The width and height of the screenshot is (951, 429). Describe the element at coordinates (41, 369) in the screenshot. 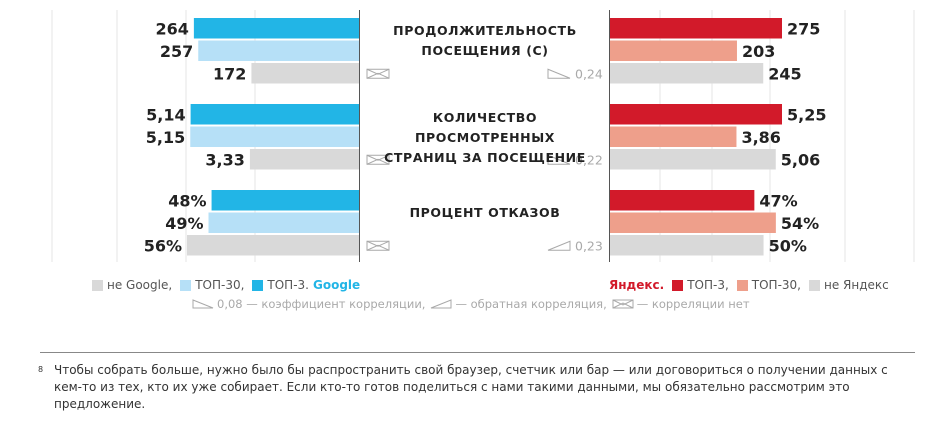

I see `footnote-marker: 8` at that location.